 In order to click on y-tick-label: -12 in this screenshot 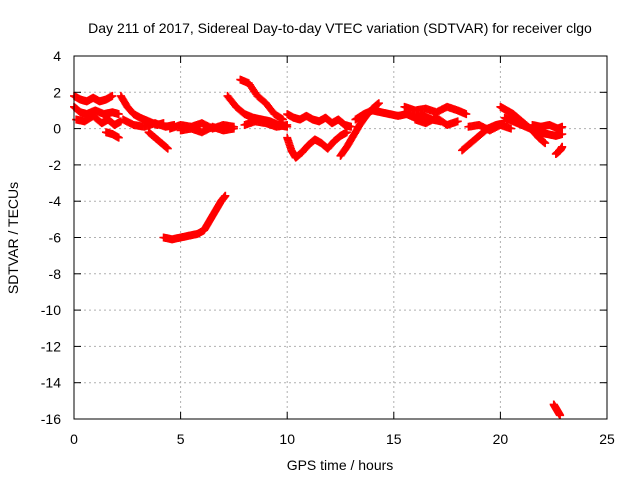, I will do `click(51, 346)`.